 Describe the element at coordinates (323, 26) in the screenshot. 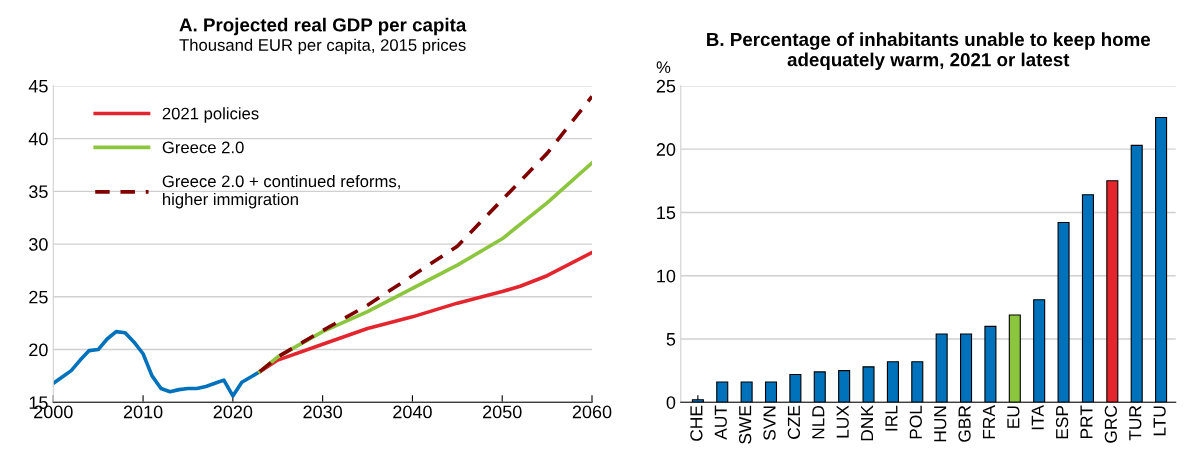

I see `chart-title: A. Projected real GDP per capita` at that location.